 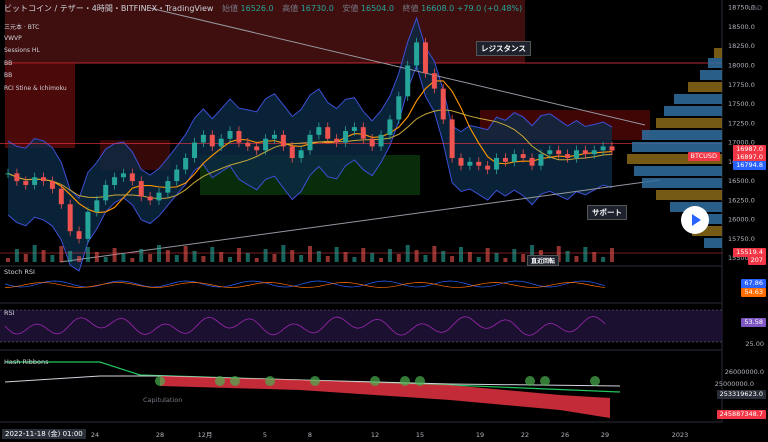 What do you see at coordinates (13, 38) in the screenshot?
I see `indicator-legend-2: VWVP` at bounding box center [13, 38].